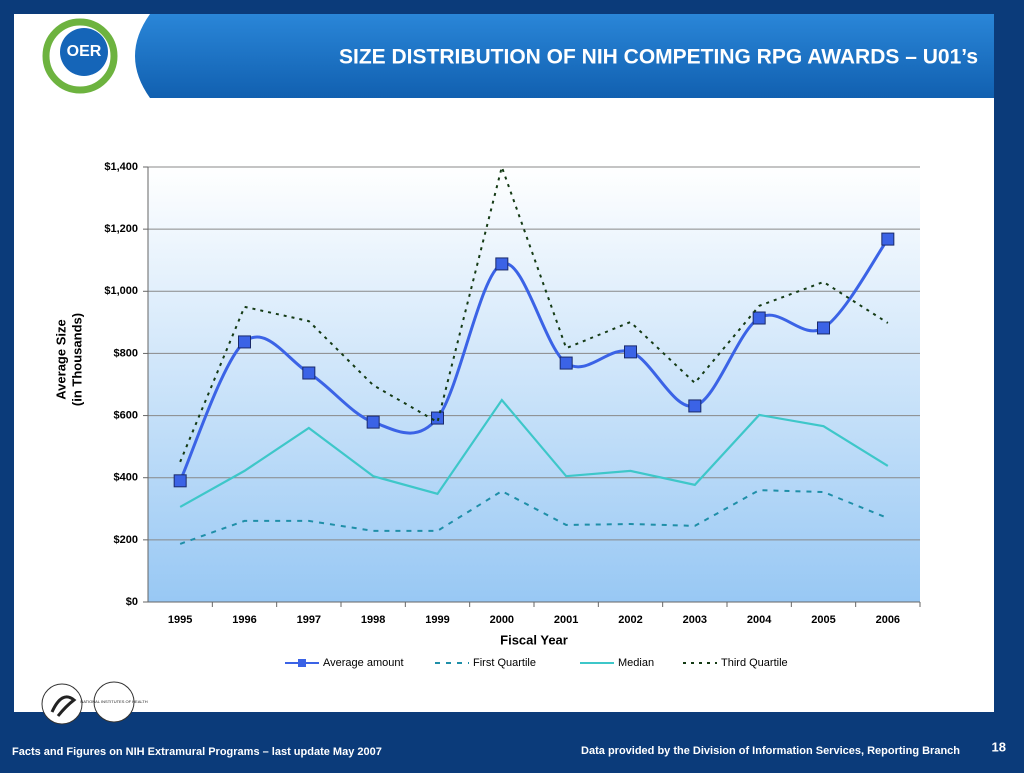  Describe the element at coordinates (60, 359) in the screenshot. I see `y-axis-label: Average Size` at that location.